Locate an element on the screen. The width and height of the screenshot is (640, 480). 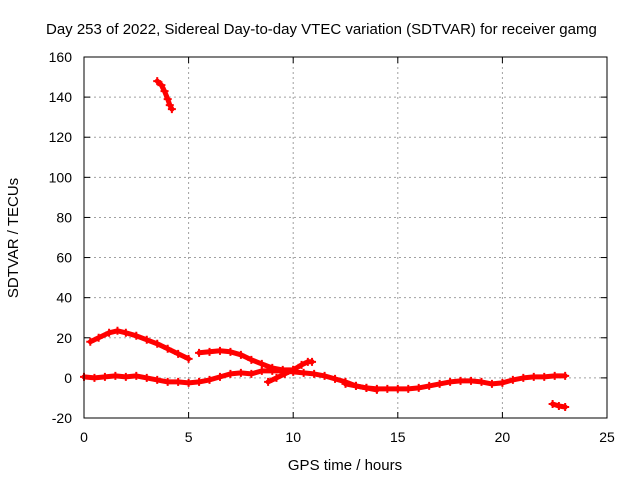
x-tick-label: 5 is located at coordinates (189, 437).